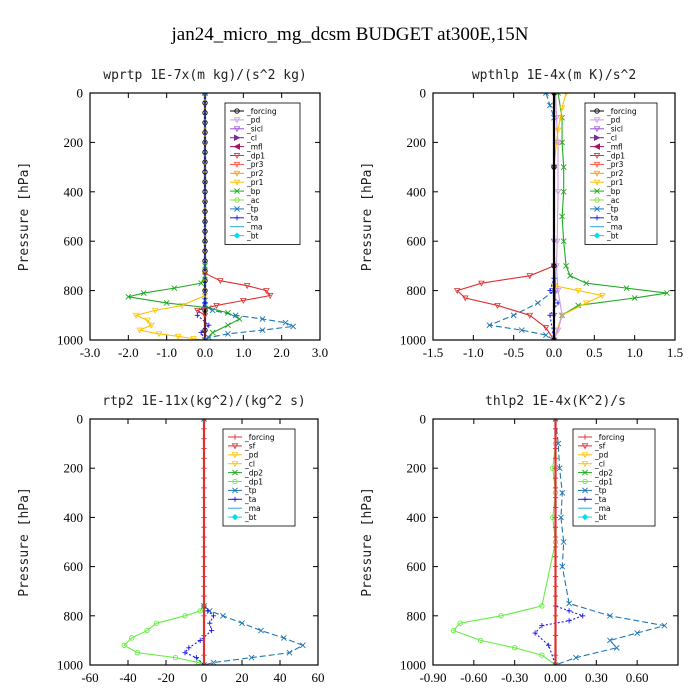 This screenshot has width=700, height=700. I want to click on x-tick-label: 0, so click(204, 677).